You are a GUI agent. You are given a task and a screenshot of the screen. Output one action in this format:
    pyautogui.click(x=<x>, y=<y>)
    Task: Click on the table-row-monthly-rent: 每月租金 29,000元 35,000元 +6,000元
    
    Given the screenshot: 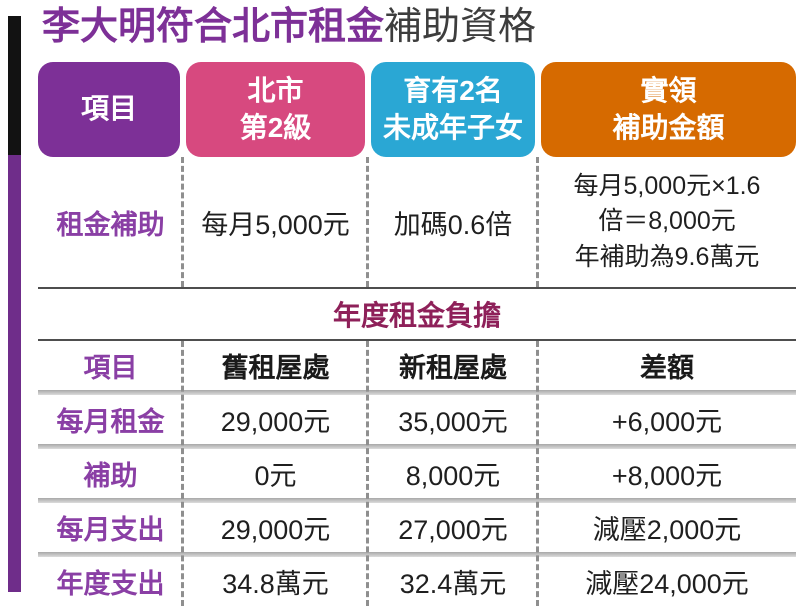 What is the action you would take?
    pyautogui.click(x=417, y=419)
    